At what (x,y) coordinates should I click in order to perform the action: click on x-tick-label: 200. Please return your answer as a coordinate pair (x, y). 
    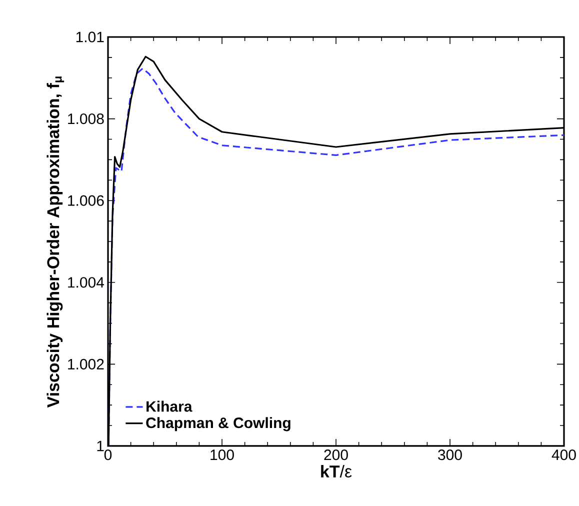
    Looking at the image, I should click on (336, 455).